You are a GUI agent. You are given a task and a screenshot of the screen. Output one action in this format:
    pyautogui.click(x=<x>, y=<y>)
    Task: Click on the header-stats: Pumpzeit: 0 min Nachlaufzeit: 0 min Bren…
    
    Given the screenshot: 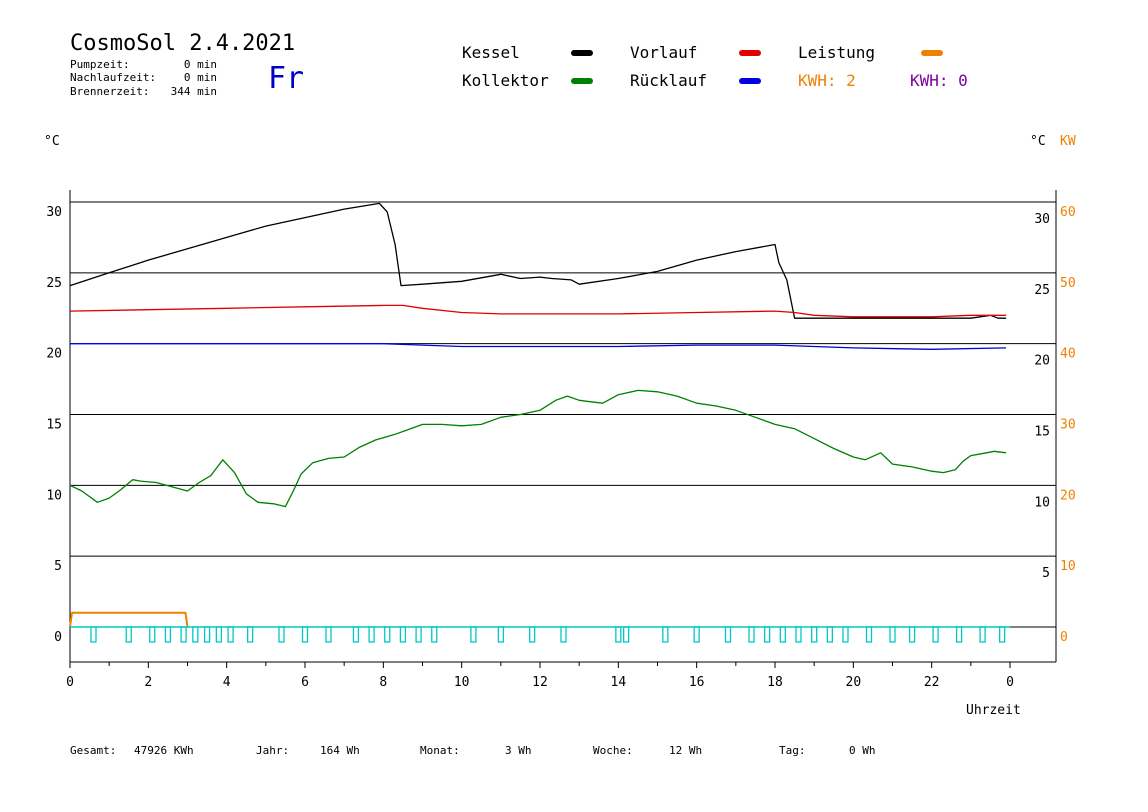 What is the action you would take?
    pyautogui.click(x=143, y=78)
    